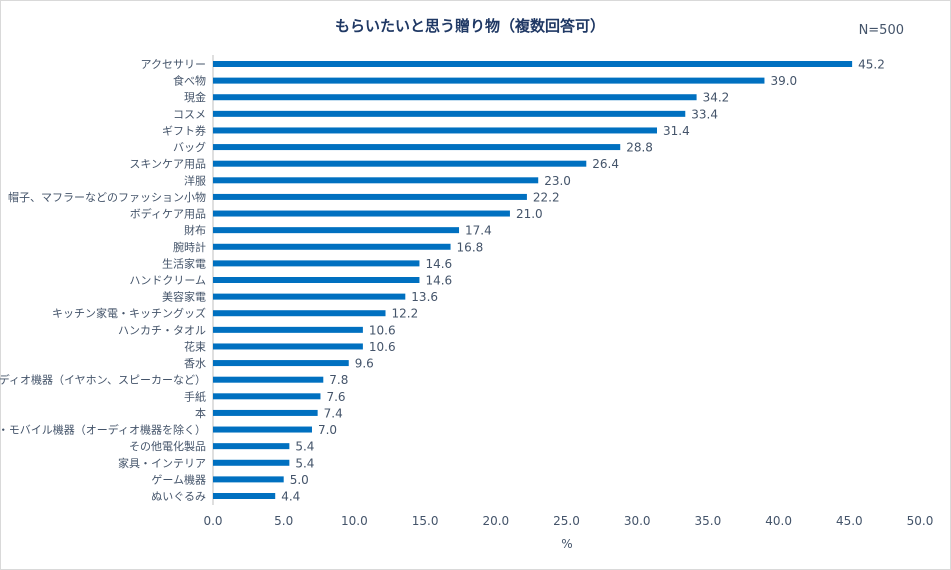  I want to click on x-tick-label: 35.0, so click(708, 521).